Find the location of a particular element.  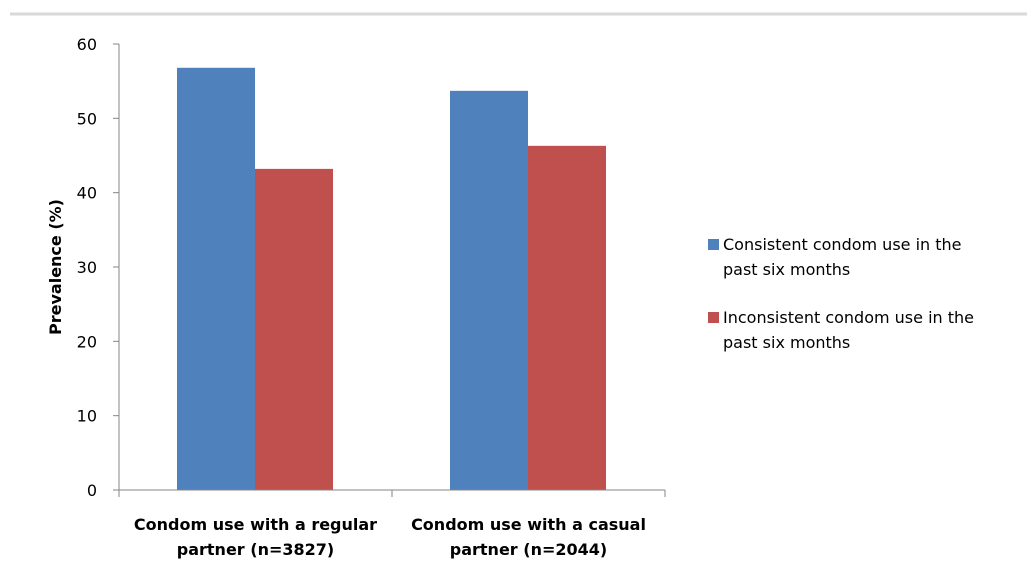

bar-series1-cat2 is located at coordinates (489, 290).